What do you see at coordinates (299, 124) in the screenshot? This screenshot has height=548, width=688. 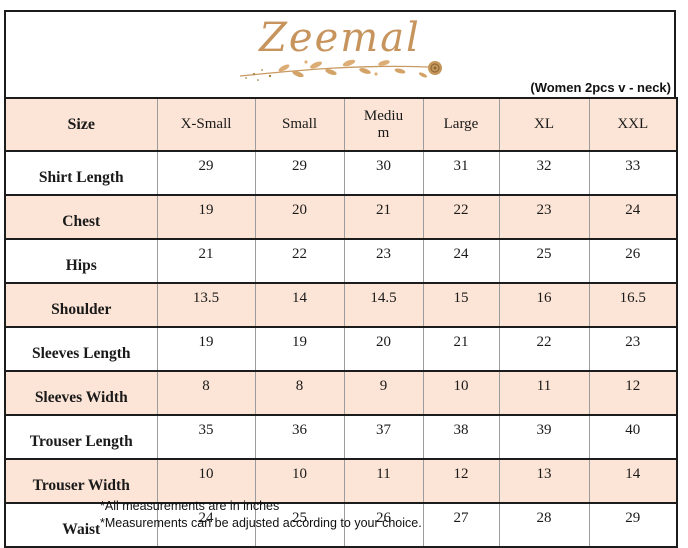 I see `column-header-small: Small` at bounding box center [299, 124].